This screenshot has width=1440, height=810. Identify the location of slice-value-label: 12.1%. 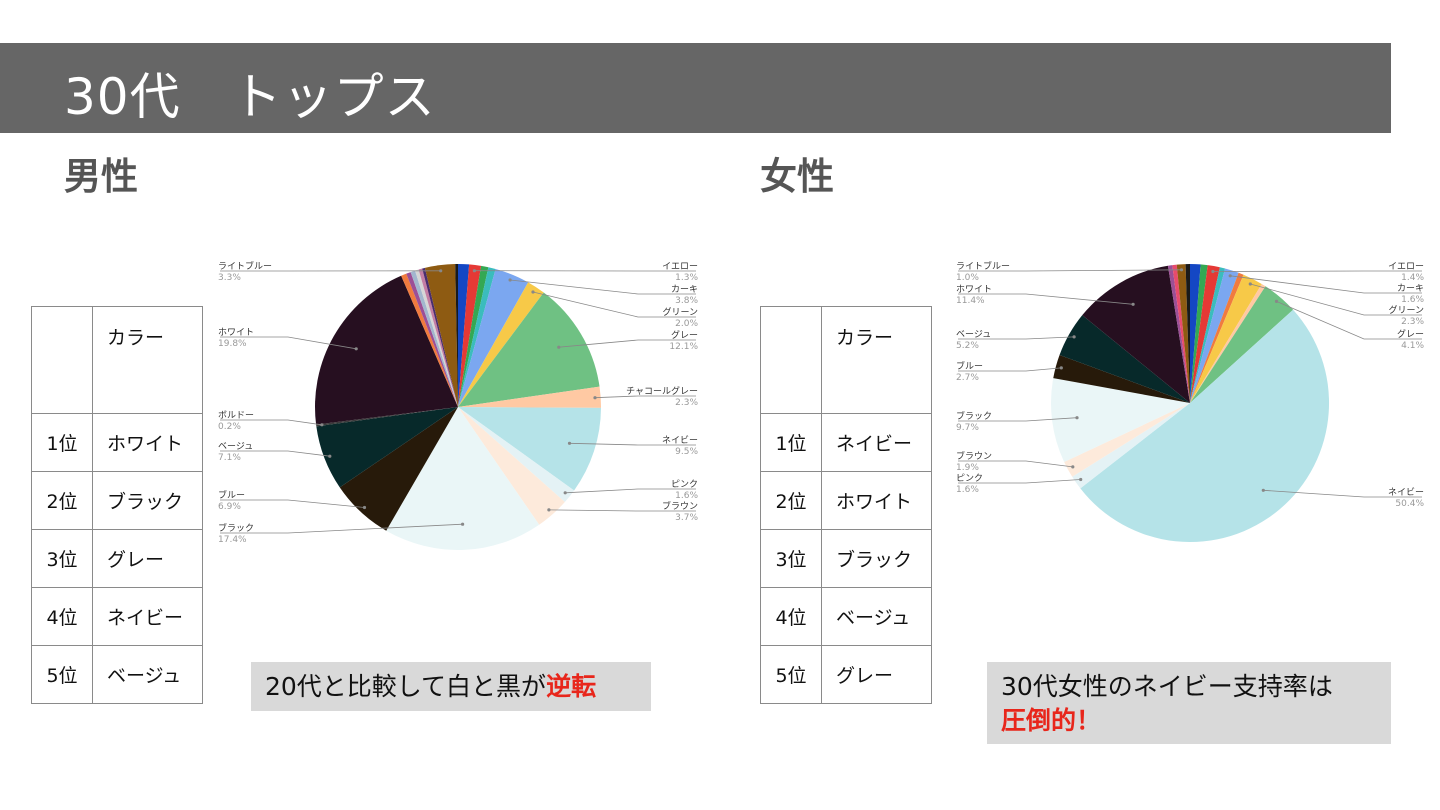
(683, 347).